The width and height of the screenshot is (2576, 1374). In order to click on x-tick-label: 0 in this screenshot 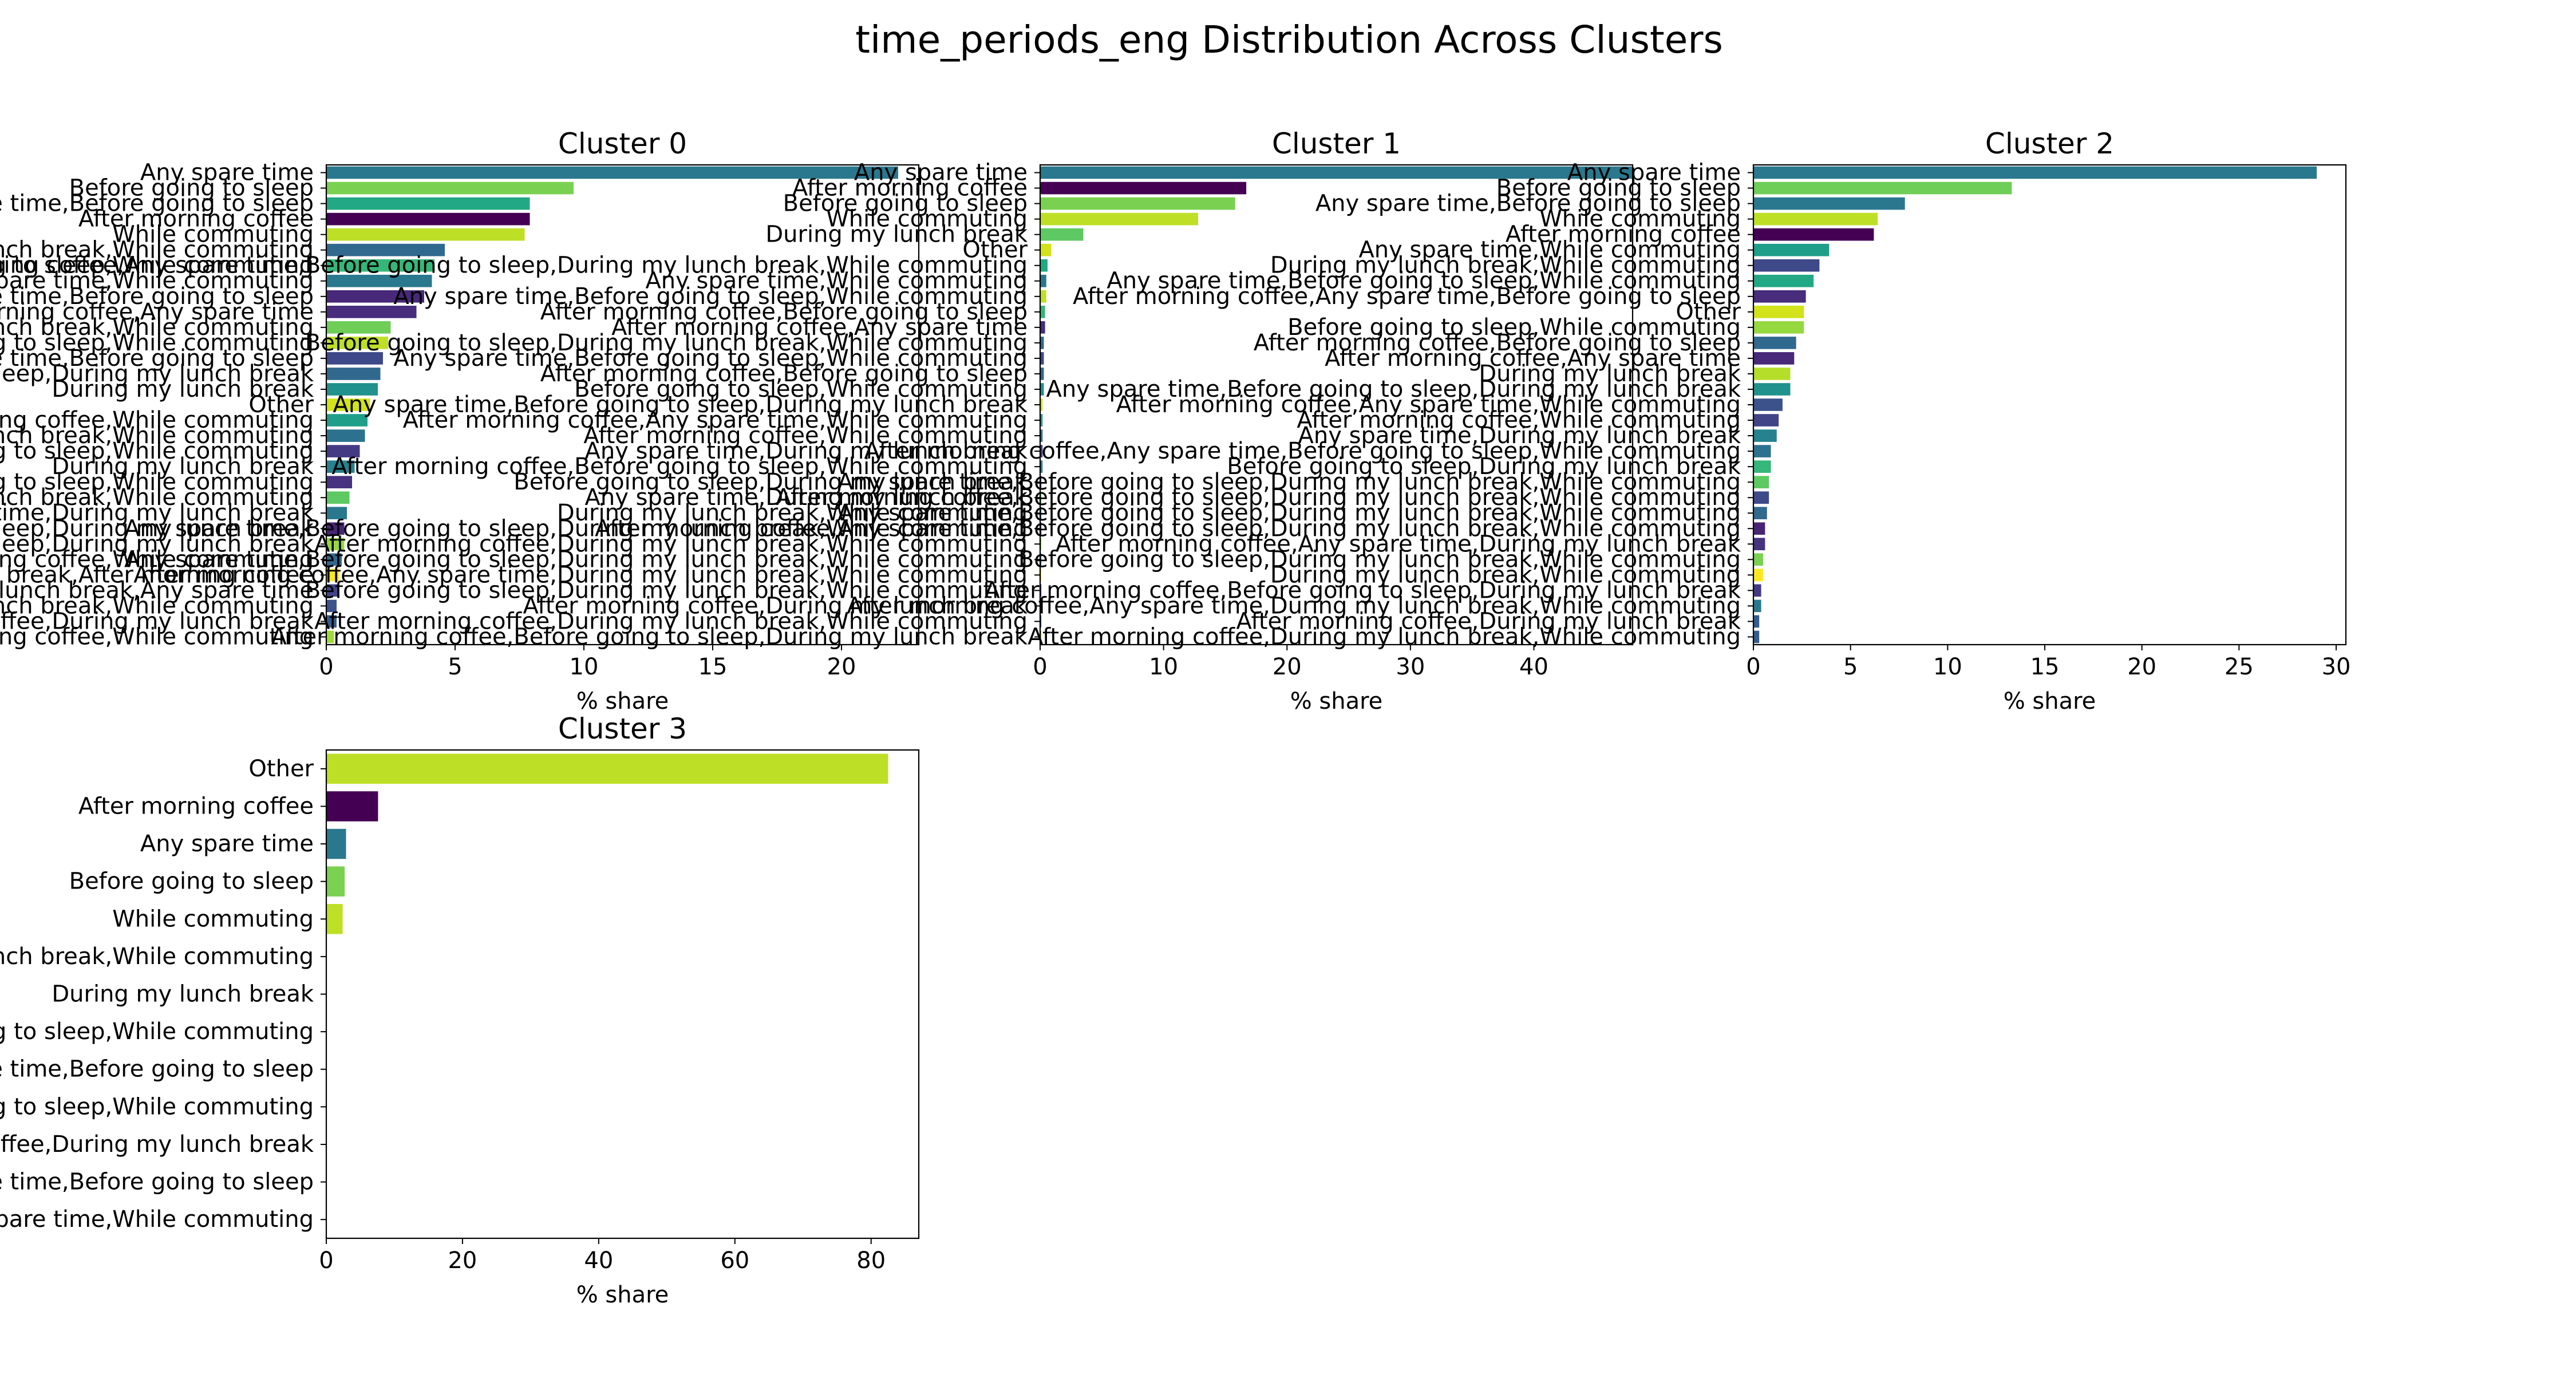, I will do `click(1040, 667)`.